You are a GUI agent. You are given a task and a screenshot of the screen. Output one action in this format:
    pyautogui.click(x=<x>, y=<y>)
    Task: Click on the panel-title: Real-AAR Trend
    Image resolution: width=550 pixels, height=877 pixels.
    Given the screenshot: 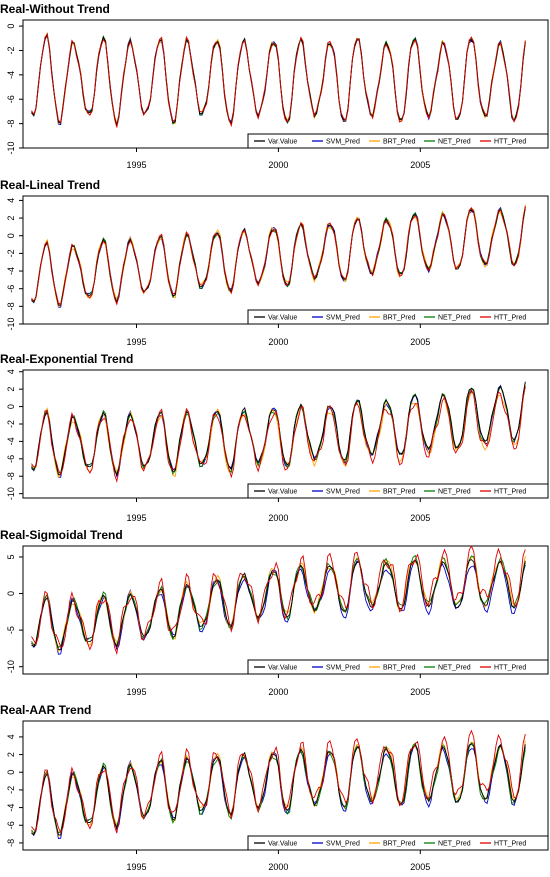 What is the action you would take?
    pyautogui.click(x=45, y=710)
    